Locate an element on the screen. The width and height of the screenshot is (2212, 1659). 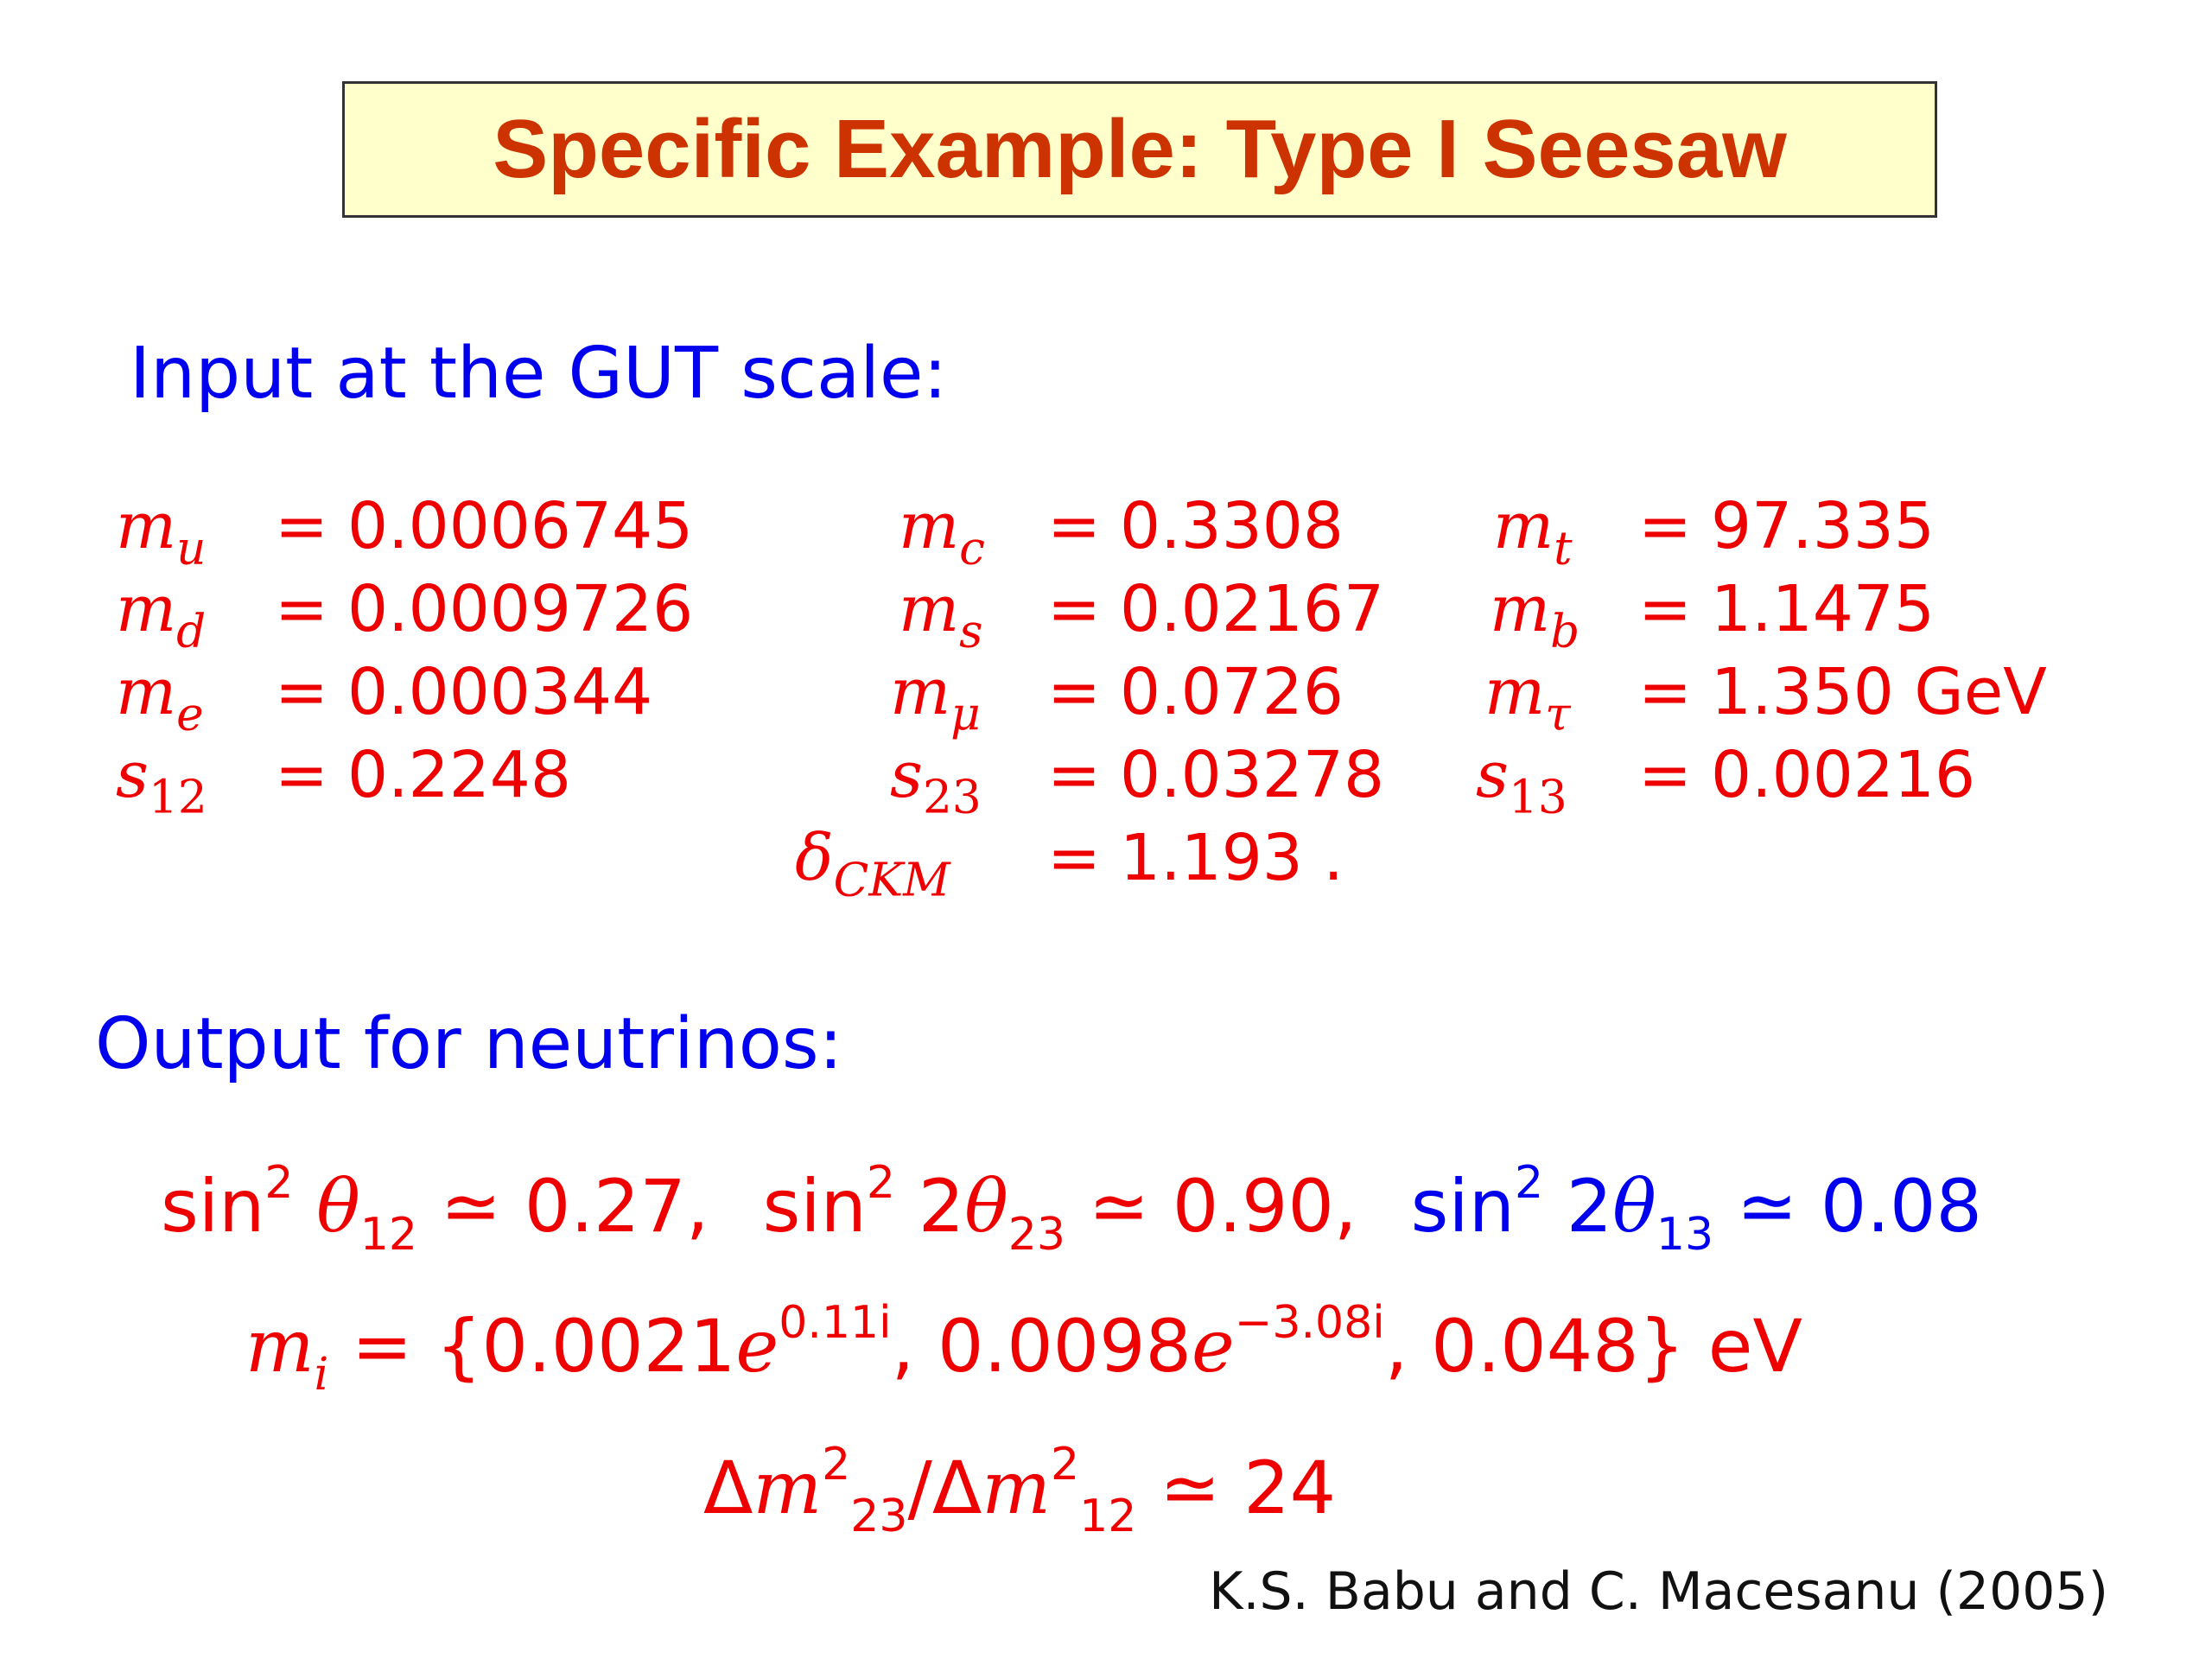
value-m-b: = 1.1475 is located at coordinates (1786, 609).